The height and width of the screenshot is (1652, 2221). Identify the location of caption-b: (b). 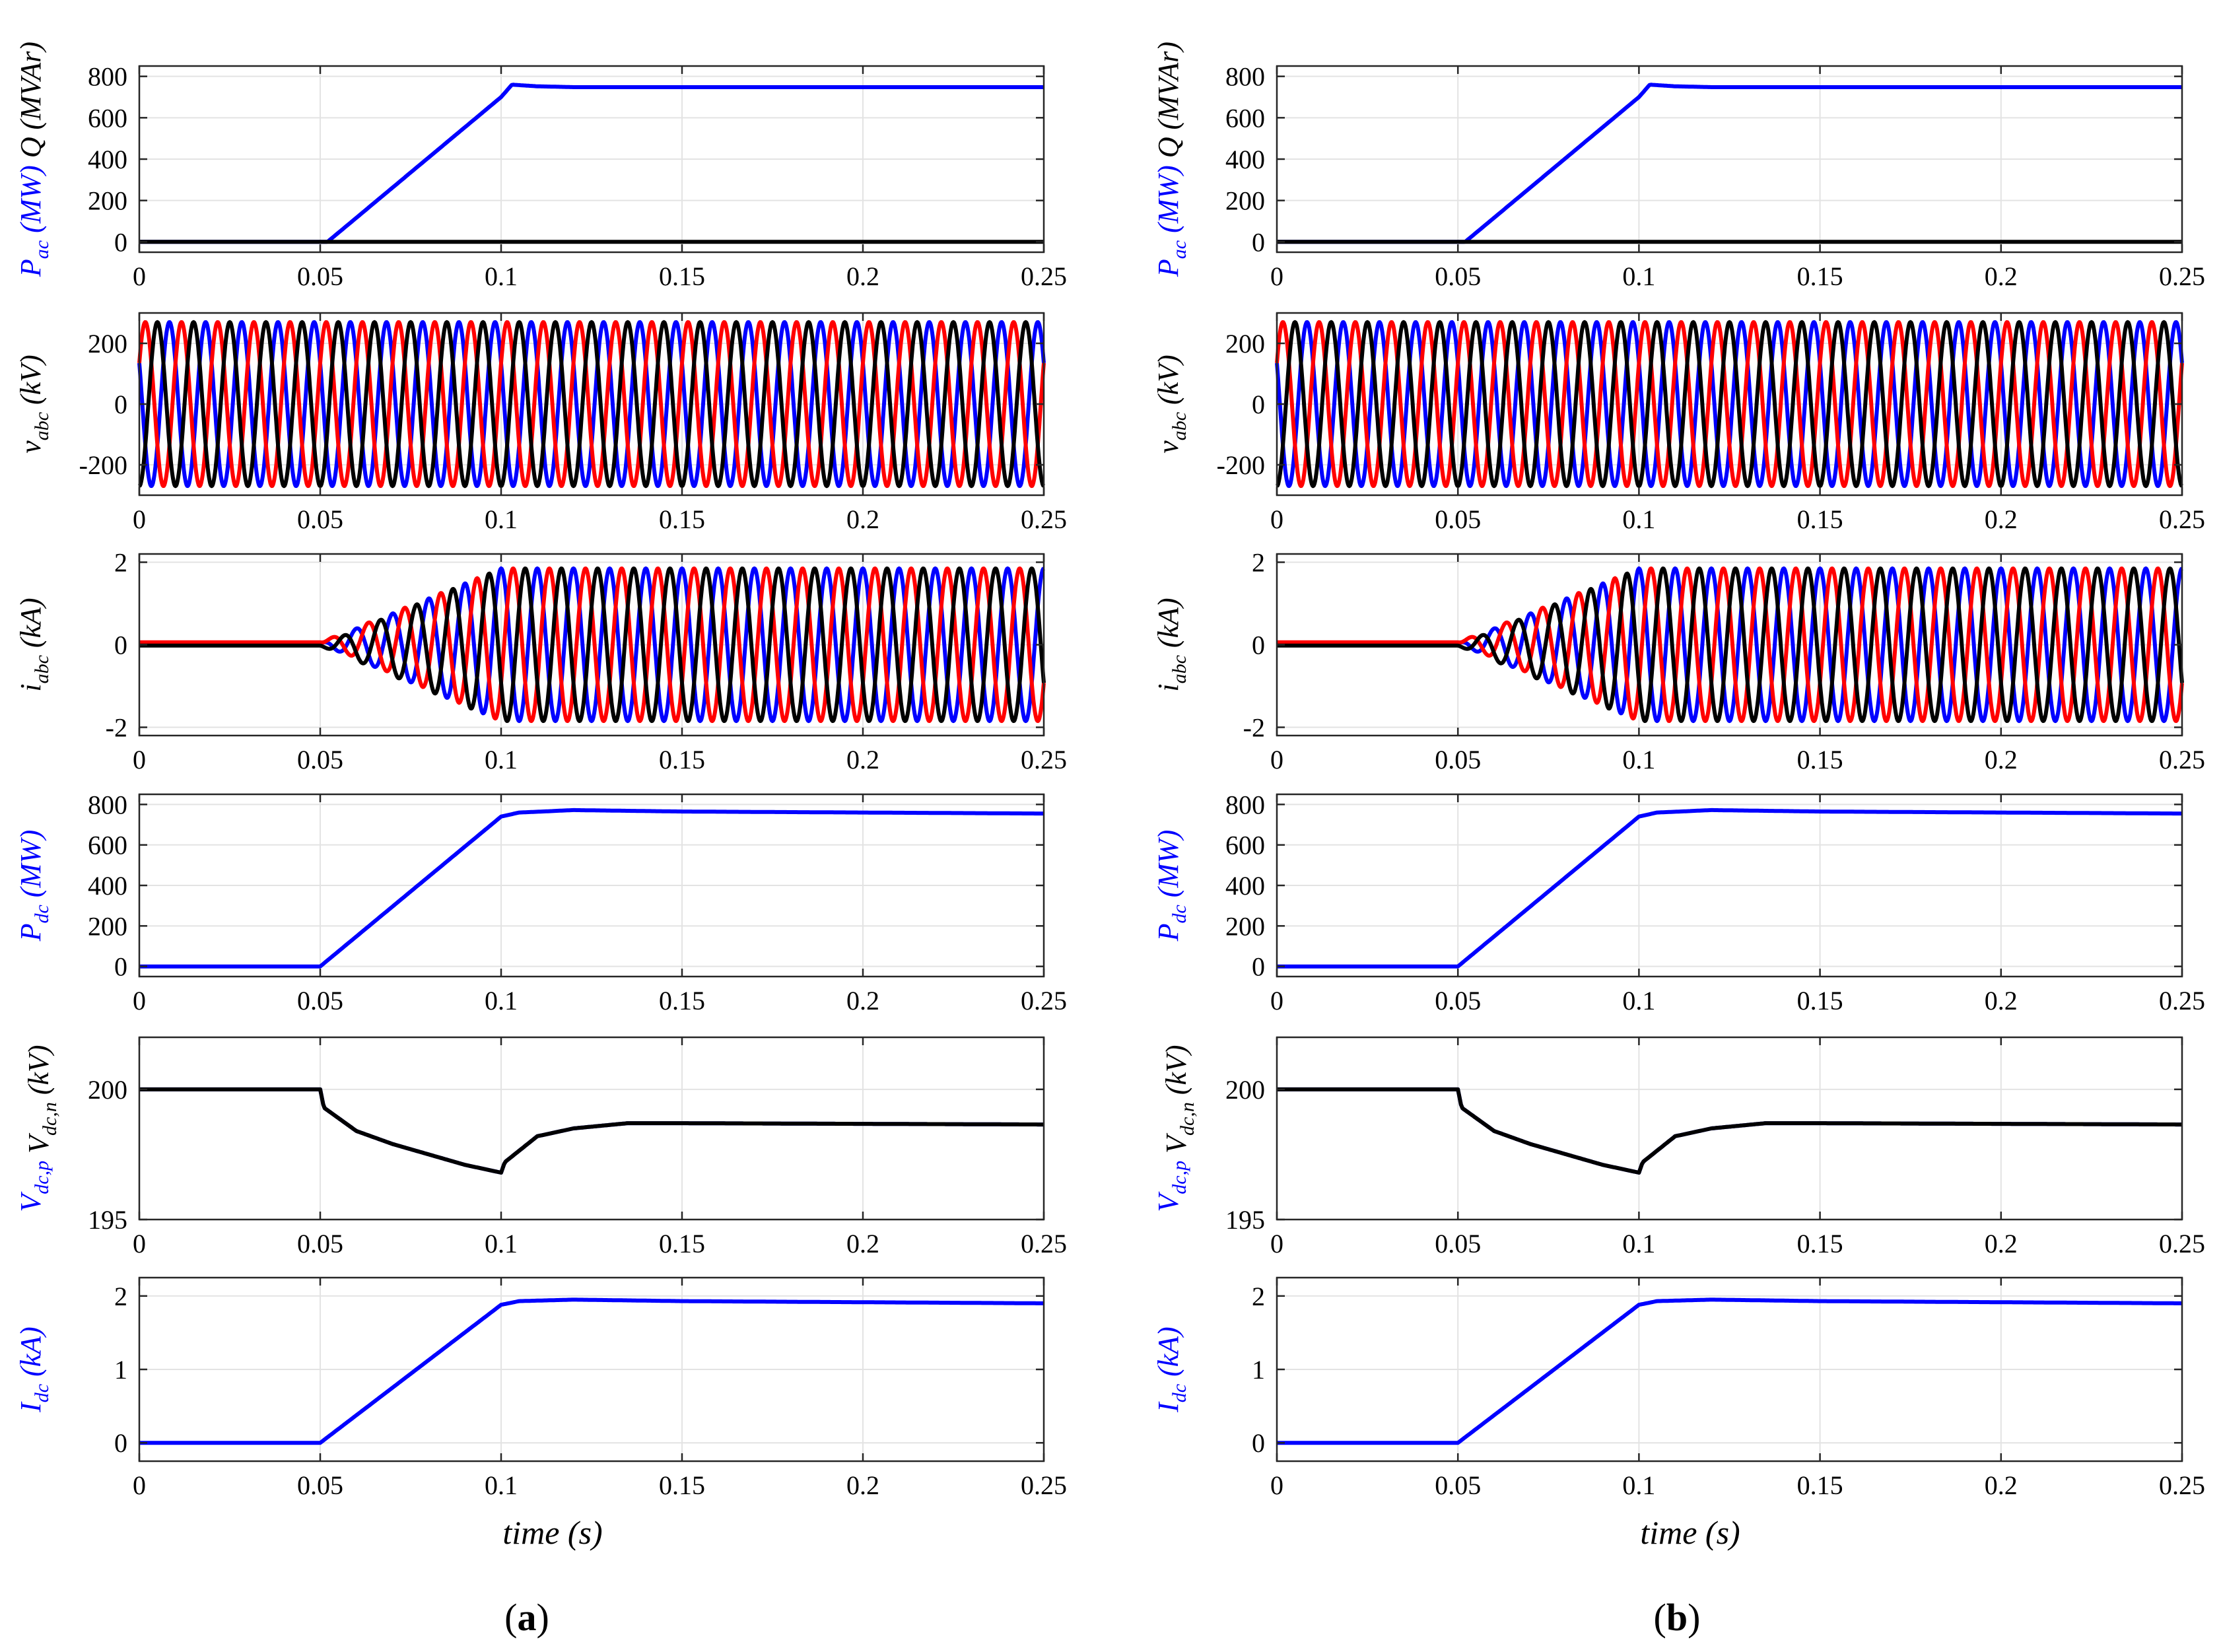
(1678, 1617).